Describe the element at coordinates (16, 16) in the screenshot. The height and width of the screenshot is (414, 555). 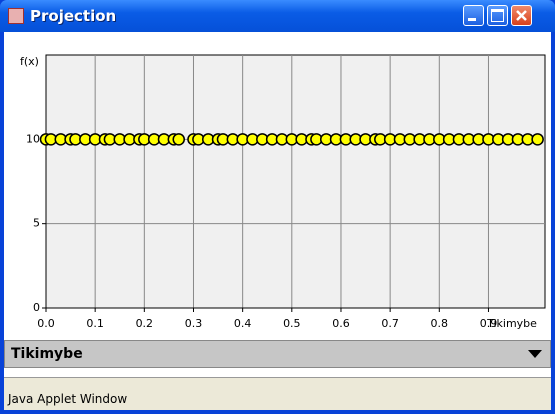
I see `app-icon` at that location.